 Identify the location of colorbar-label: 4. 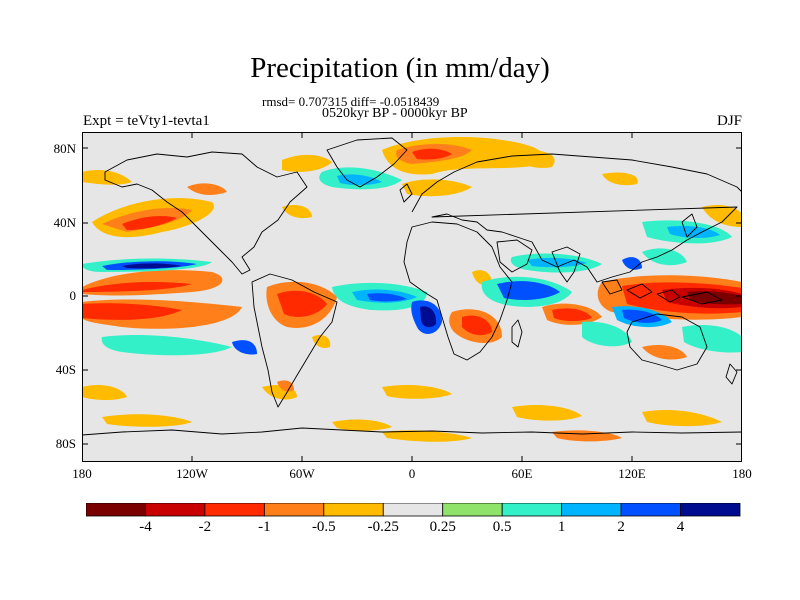
(680, 527).